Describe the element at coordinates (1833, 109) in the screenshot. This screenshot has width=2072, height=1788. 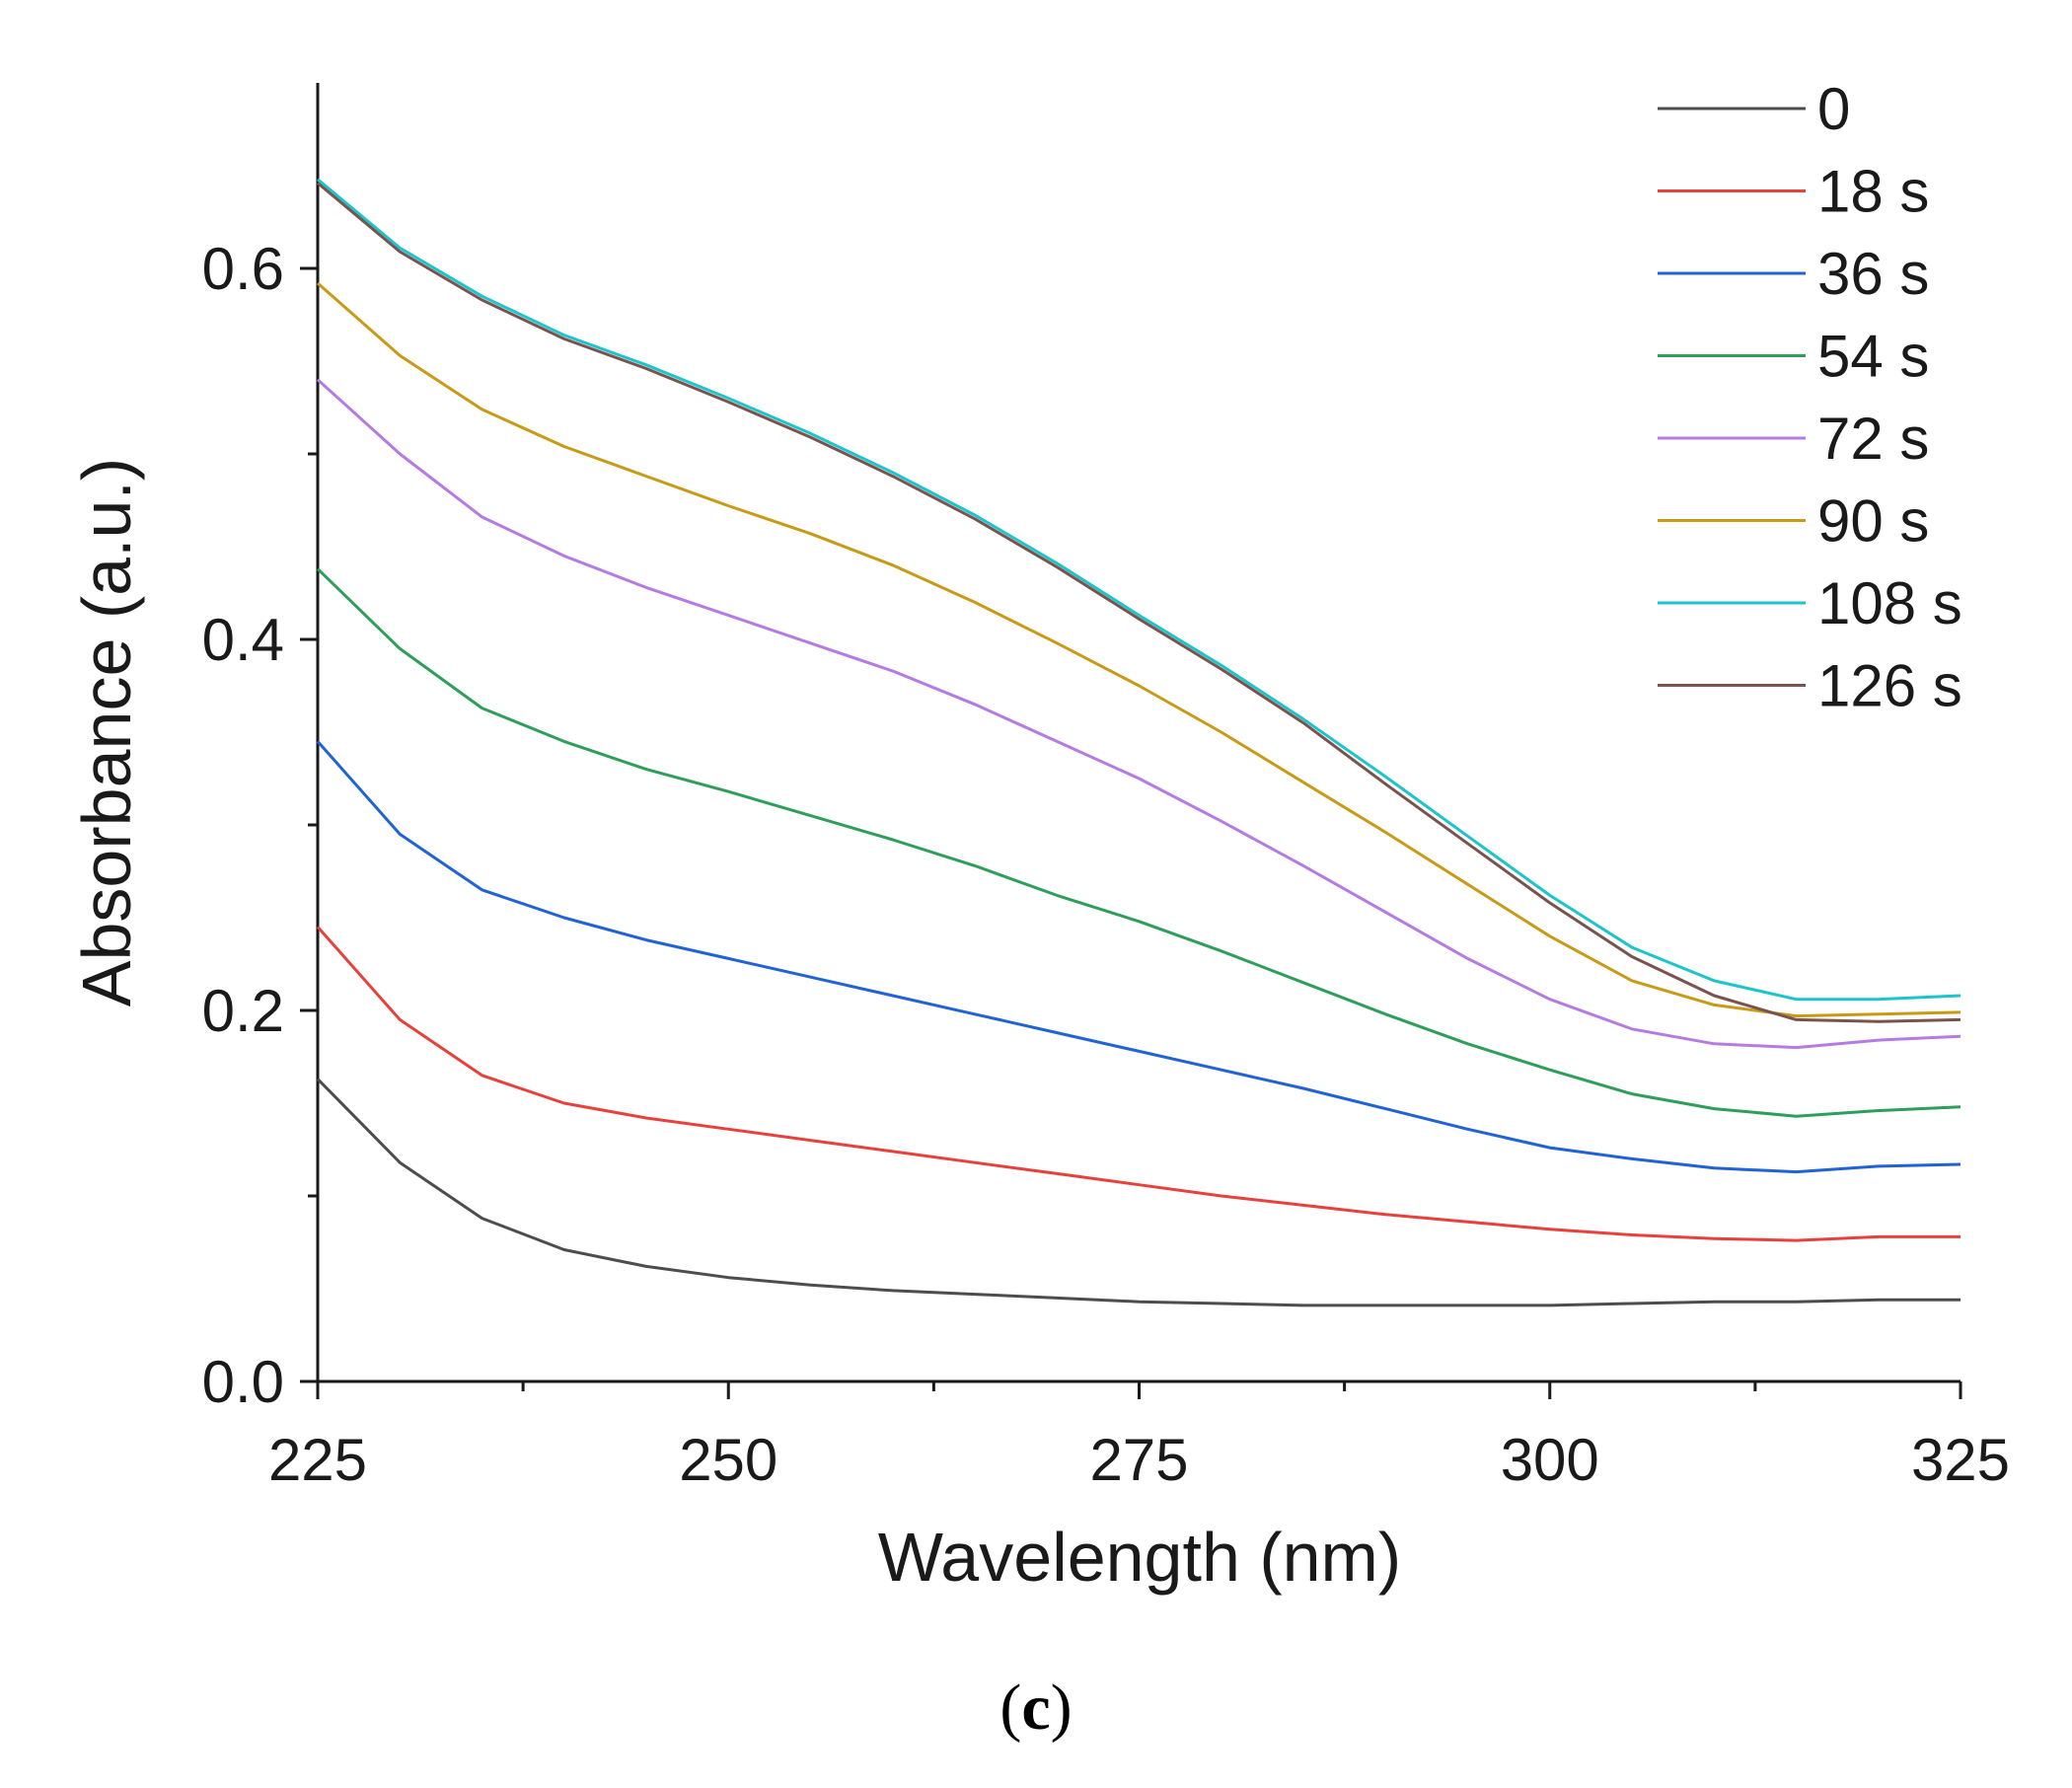
I see `legend-label-0: 0` at that location.